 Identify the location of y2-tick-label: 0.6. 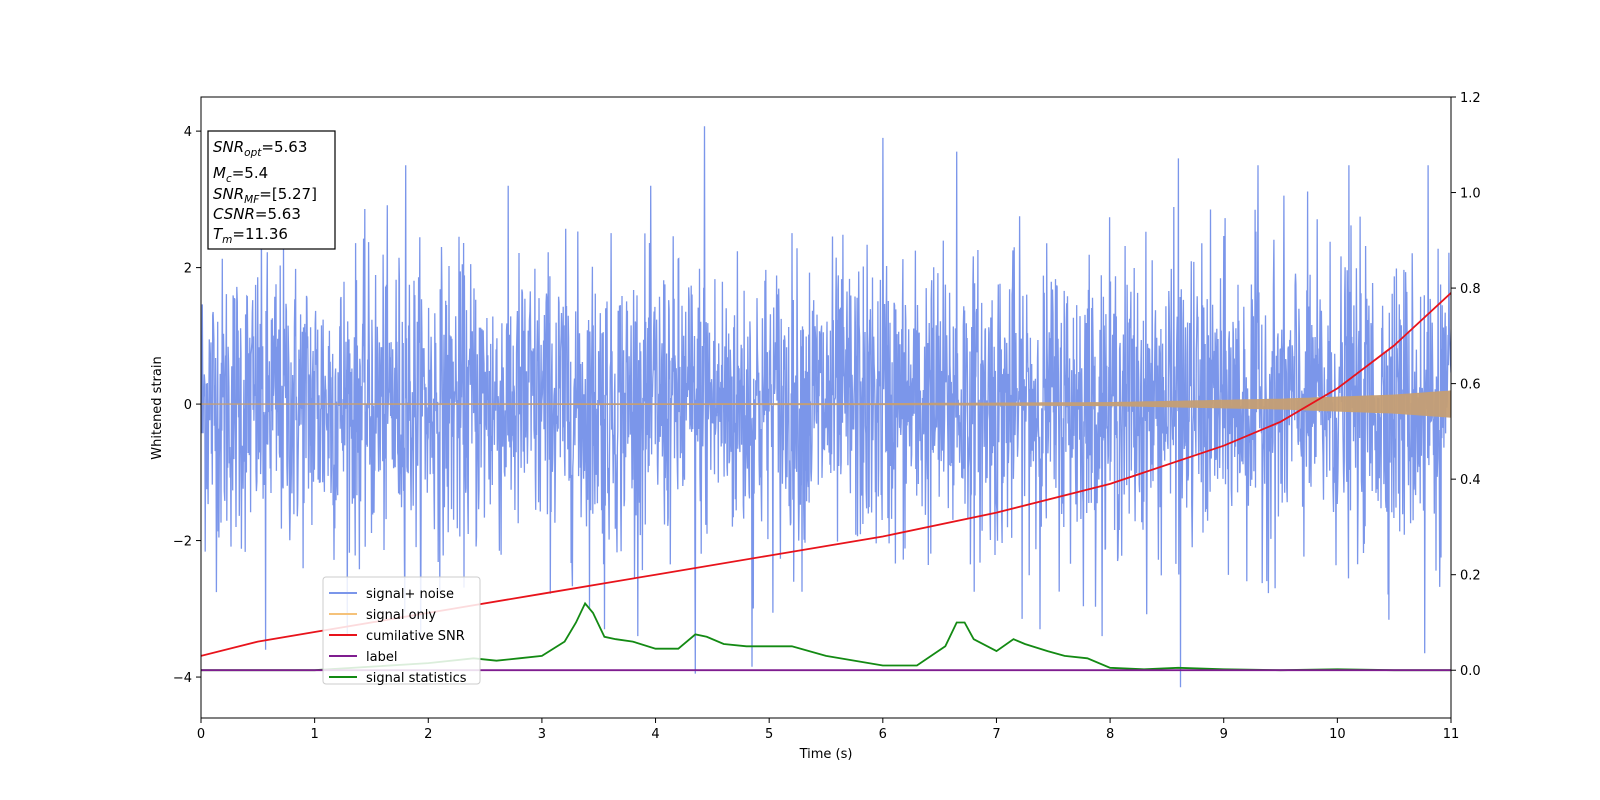
(1470, 385).